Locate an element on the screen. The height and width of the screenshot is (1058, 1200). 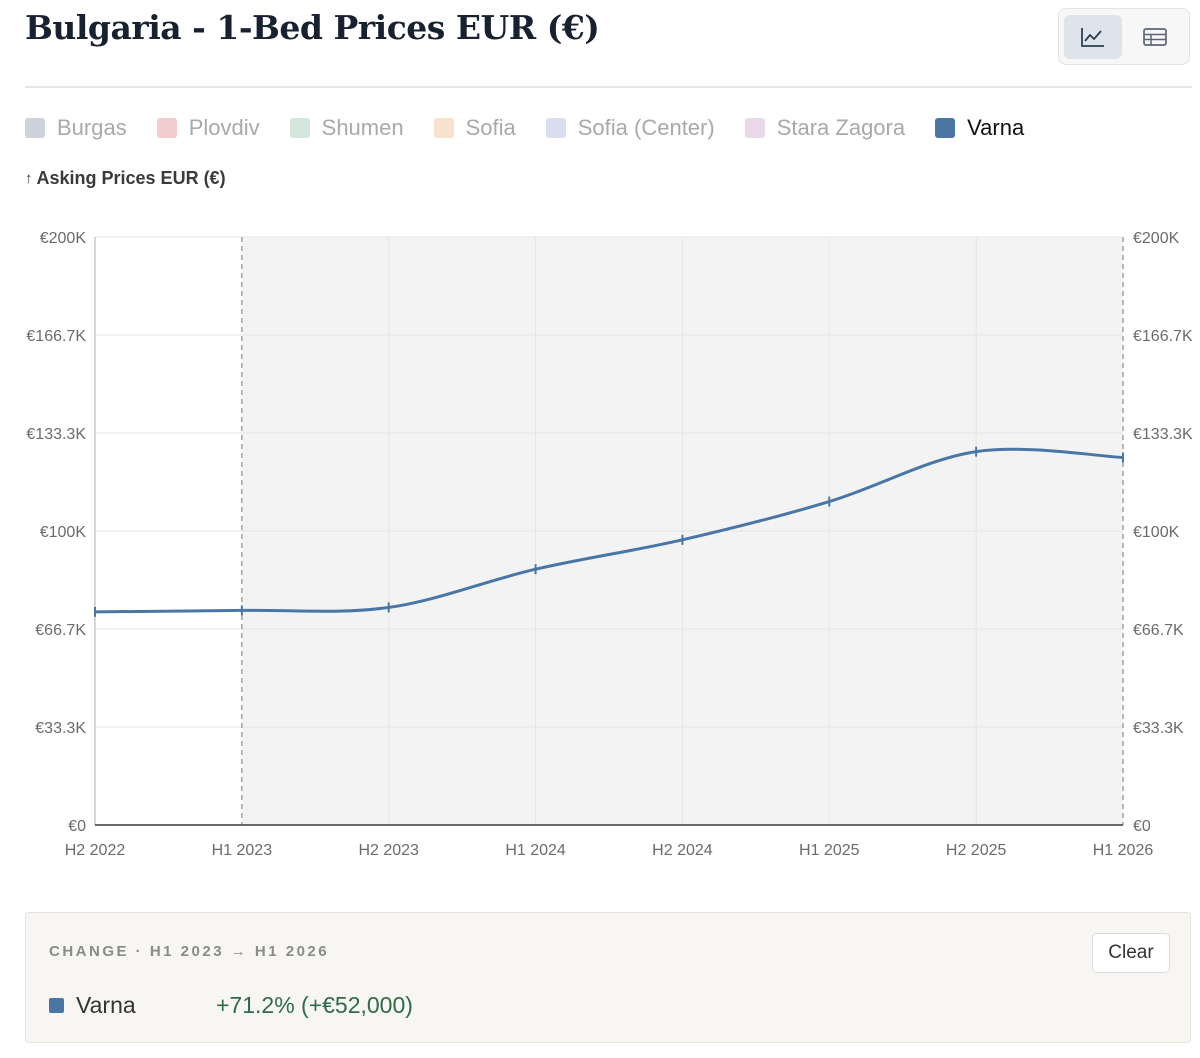
change-series-name: Varna is located at coordinates (106, 1004).